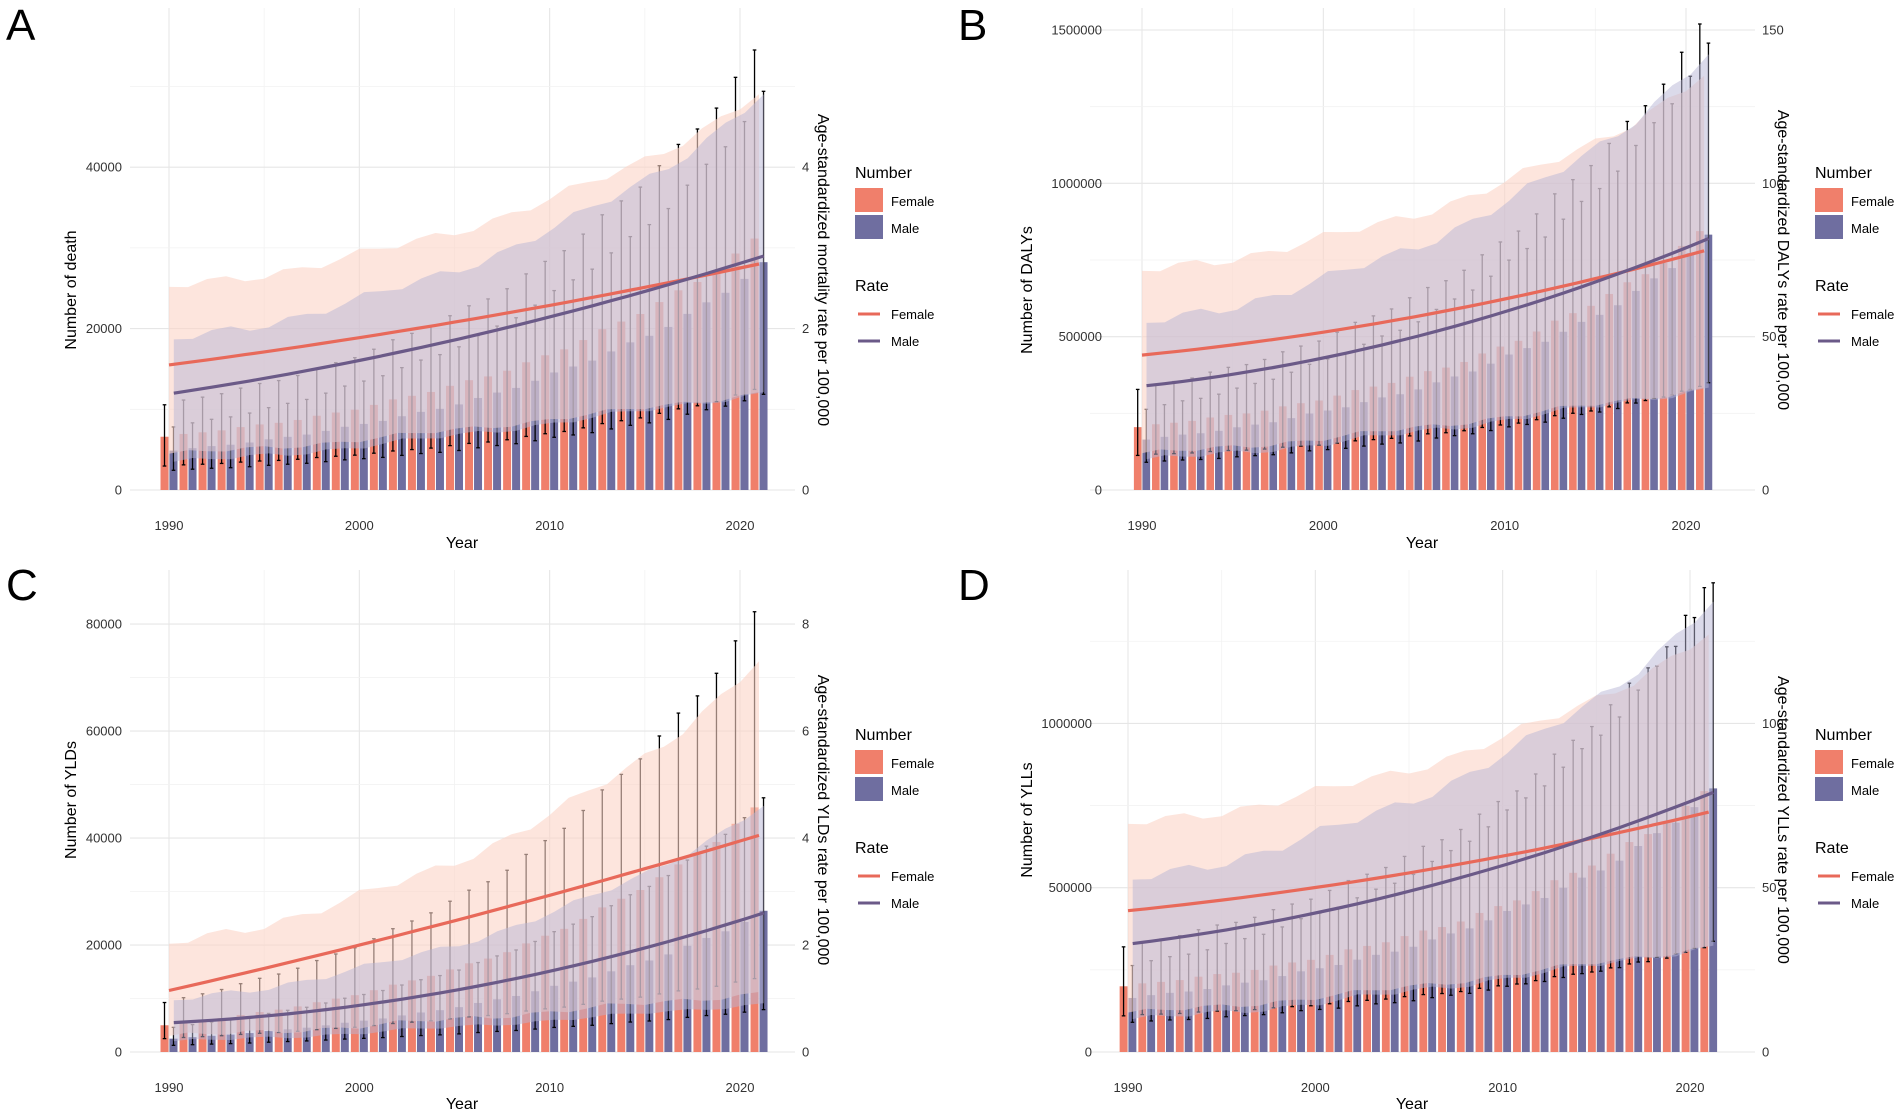 The width and height of the screenshot is (1902, 1115). Describe the element at coordinates (1076, 30) in the screenshot. I see `y-left-tick-label: 1500000` at that location.